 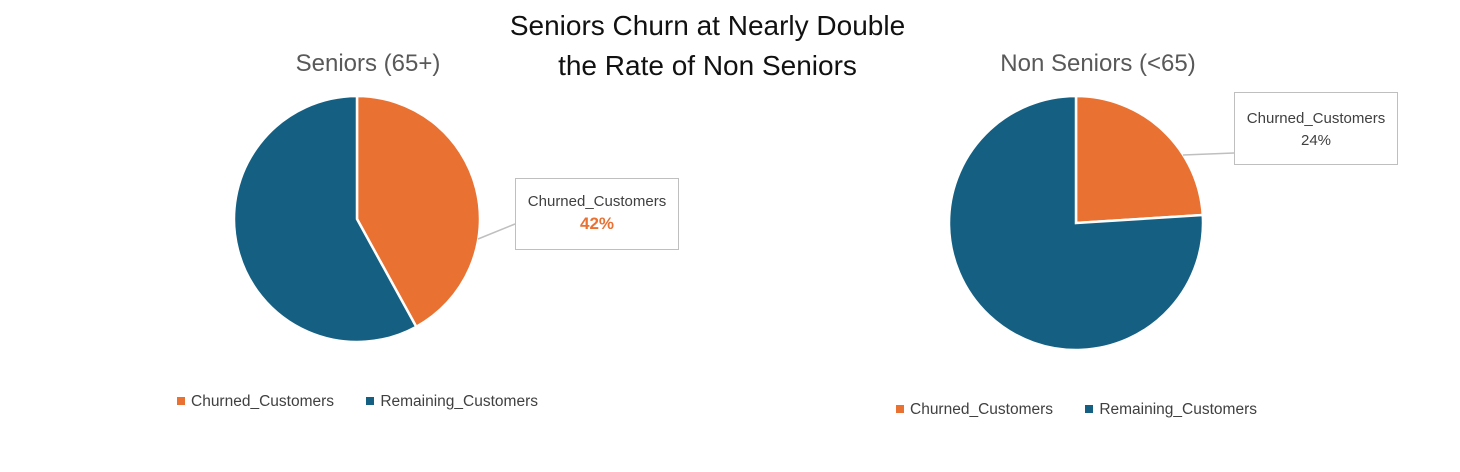 What do you see at coordinates (325, 219) in the screenshot?
I see `seniors-slice-remaining-customers` at bounding box center [325, 219].